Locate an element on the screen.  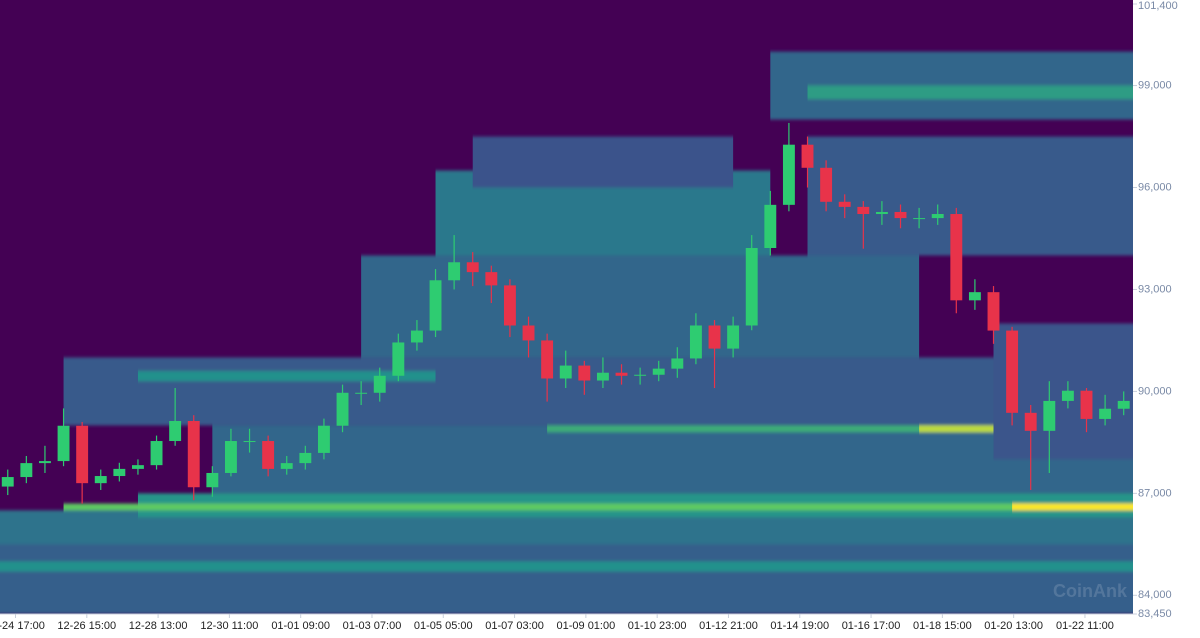
x-tick-label: 01-07 03:00 is located at coordinates (514, 626).